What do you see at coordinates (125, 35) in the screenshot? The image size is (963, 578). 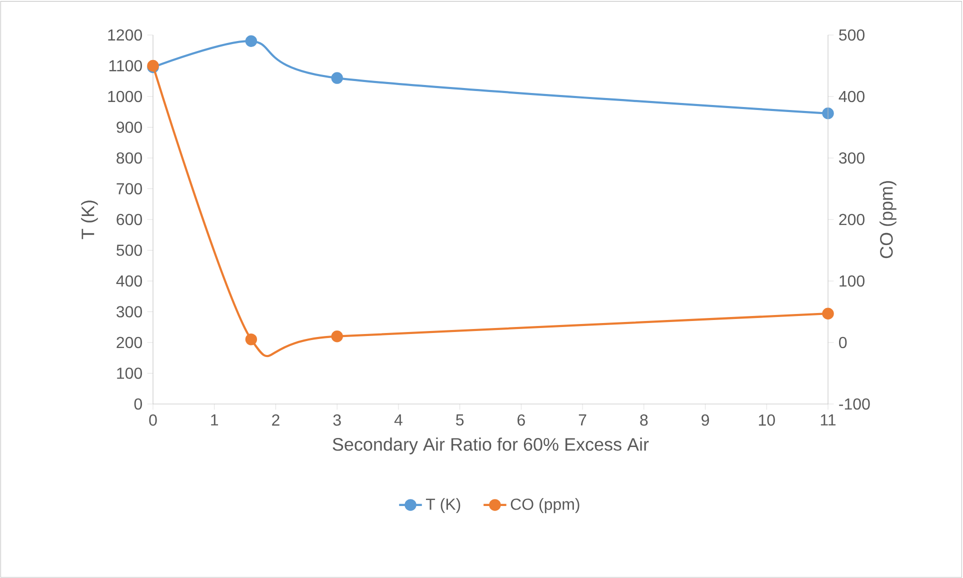 I see `y-tick-label: 1200` at bounding box center [125, 35].